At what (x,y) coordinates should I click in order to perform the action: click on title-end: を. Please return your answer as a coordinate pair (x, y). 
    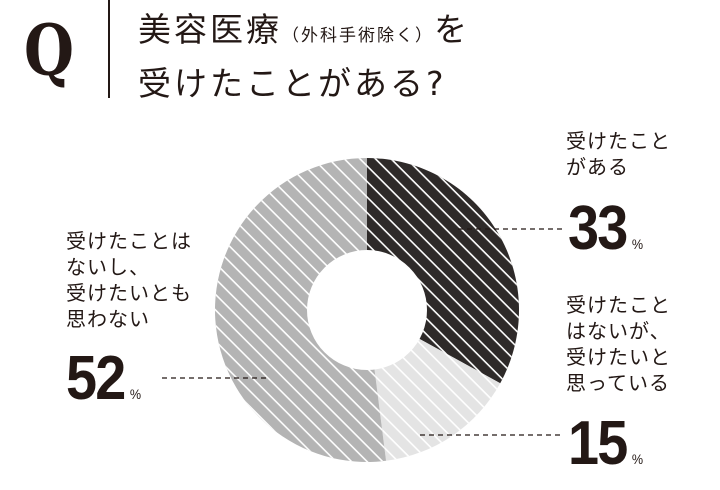
    Looking at the image, I should click on (452, 29).